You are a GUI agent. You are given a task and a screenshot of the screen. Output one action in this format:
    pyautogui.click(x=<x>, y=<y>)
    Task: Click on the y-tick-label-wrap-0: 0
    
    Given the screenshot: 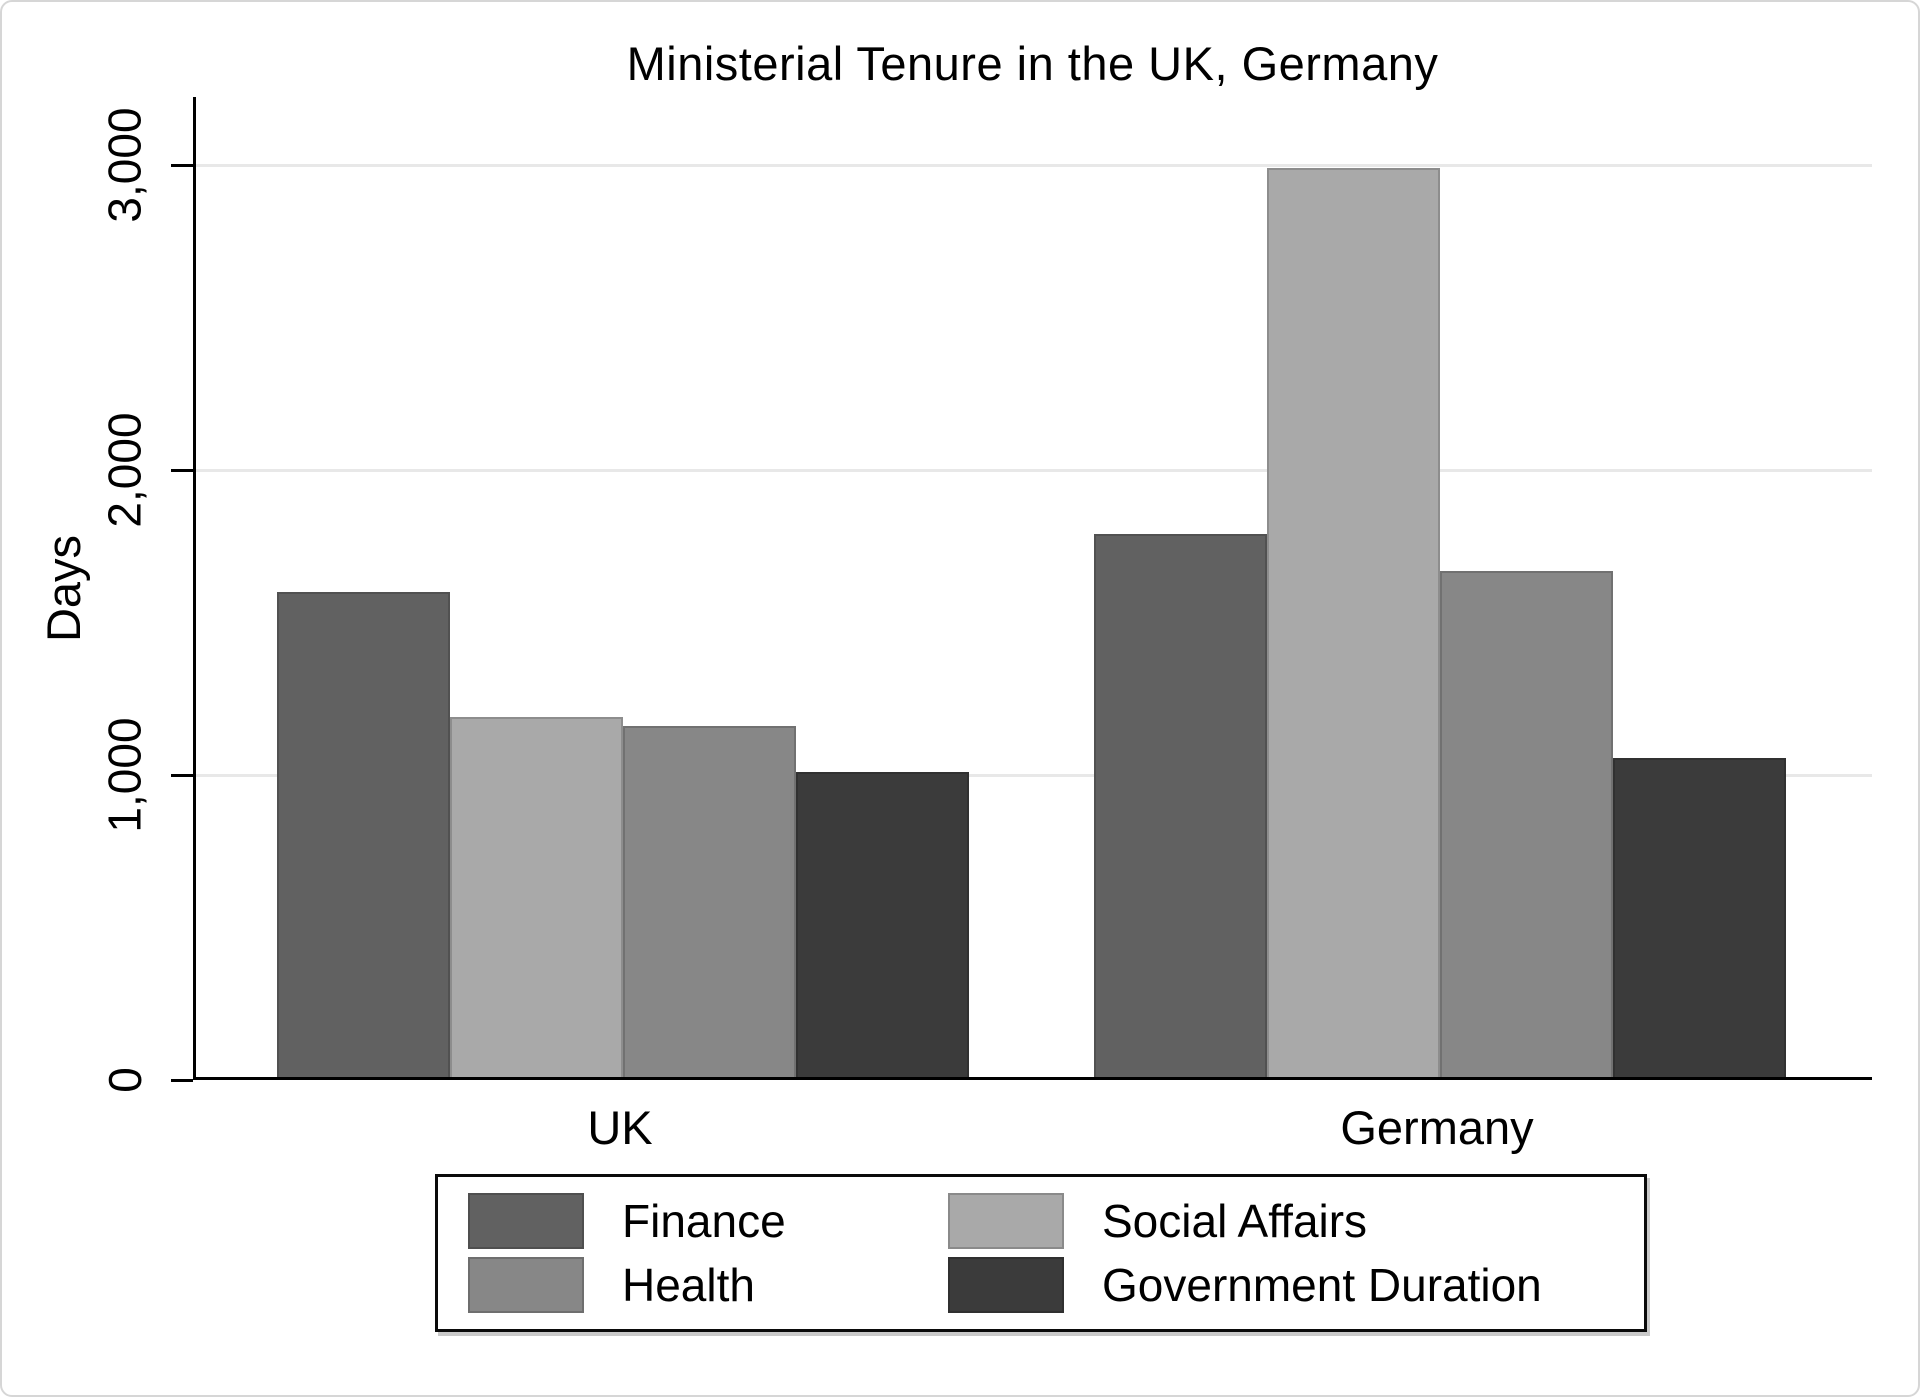 What is the action you would take?
    pyautogui.click(x=138, y=1080)
    